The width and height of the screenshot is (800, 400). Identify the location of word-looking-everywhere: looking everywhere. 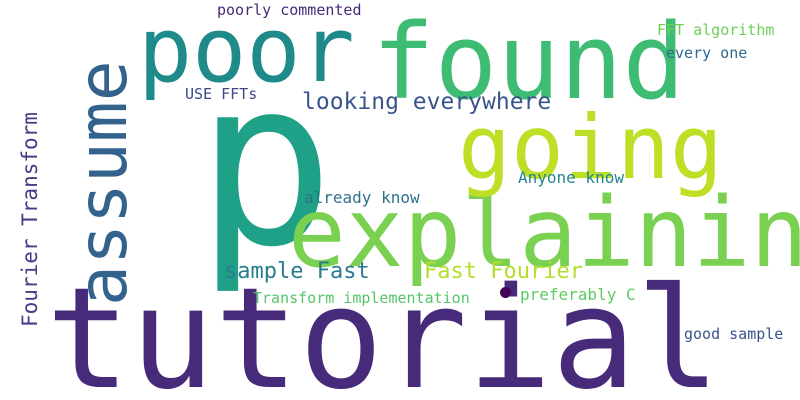
(427, 102).